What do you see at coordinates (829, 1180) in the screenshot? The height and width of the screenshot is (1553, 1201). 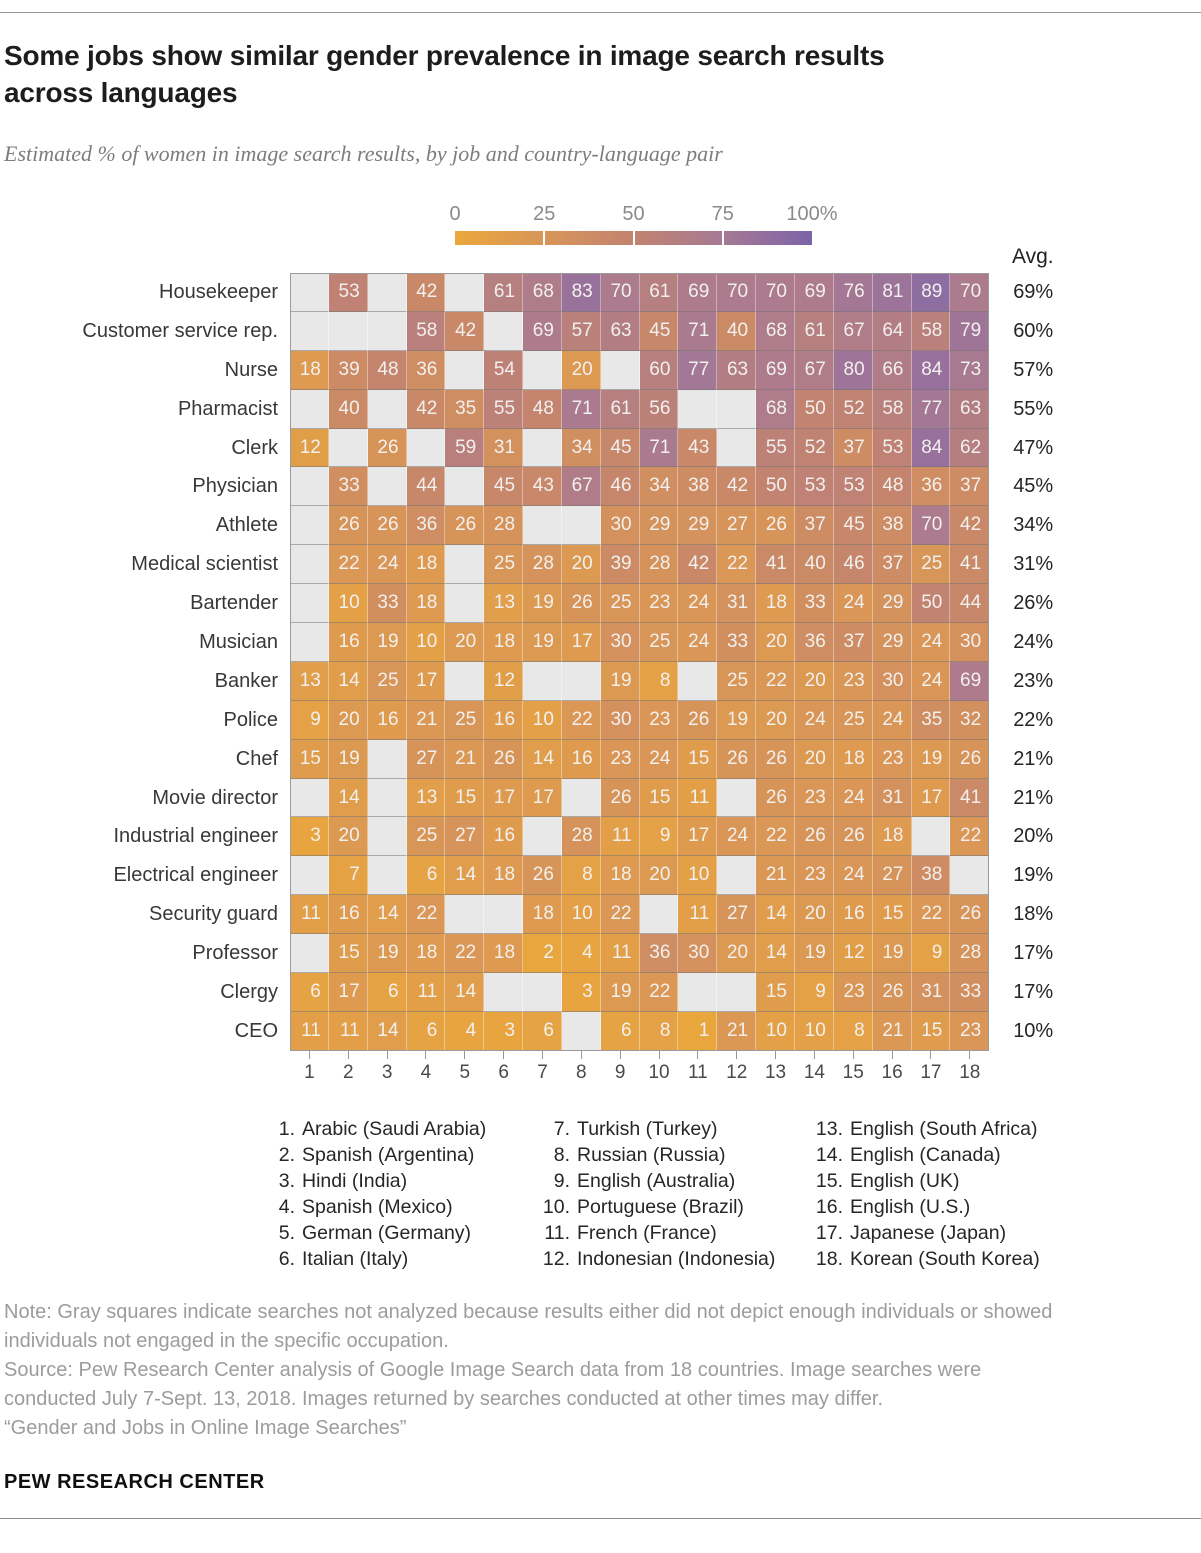 I see `legend-item-number: 15.` at bounding box center [829, 1180].